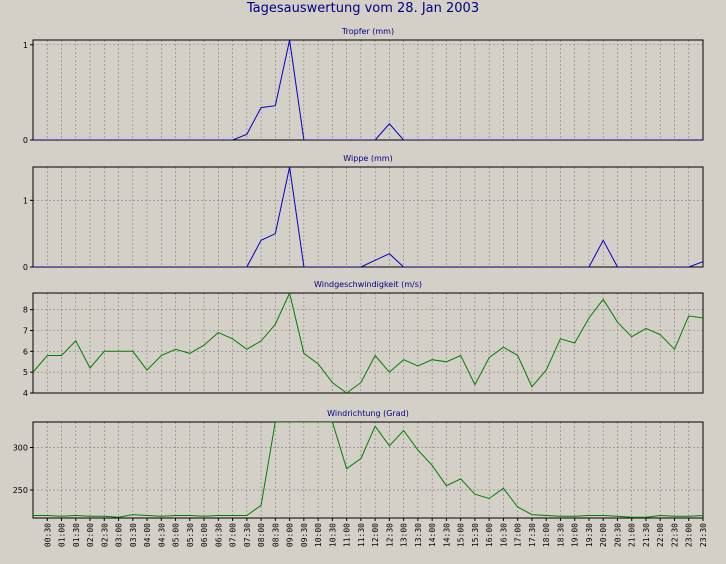  What do you see at coordinates (589, 535) in the screenshot?
I see `xtick-label: 19:30` at bounding box center [589, 535].